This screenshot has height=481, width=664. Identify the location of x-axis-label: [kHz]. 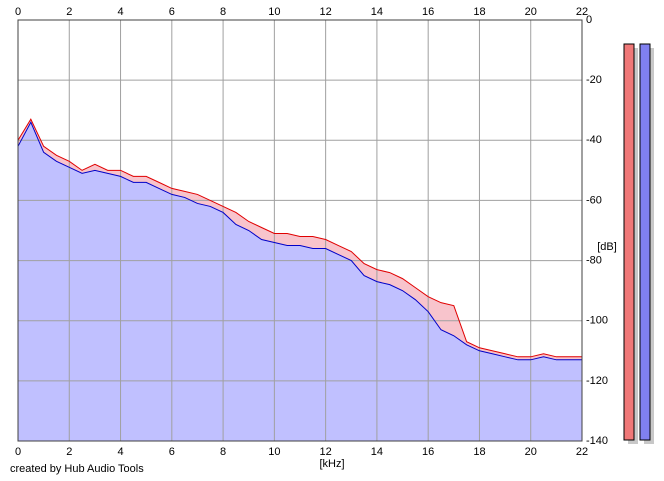
(331, 464).